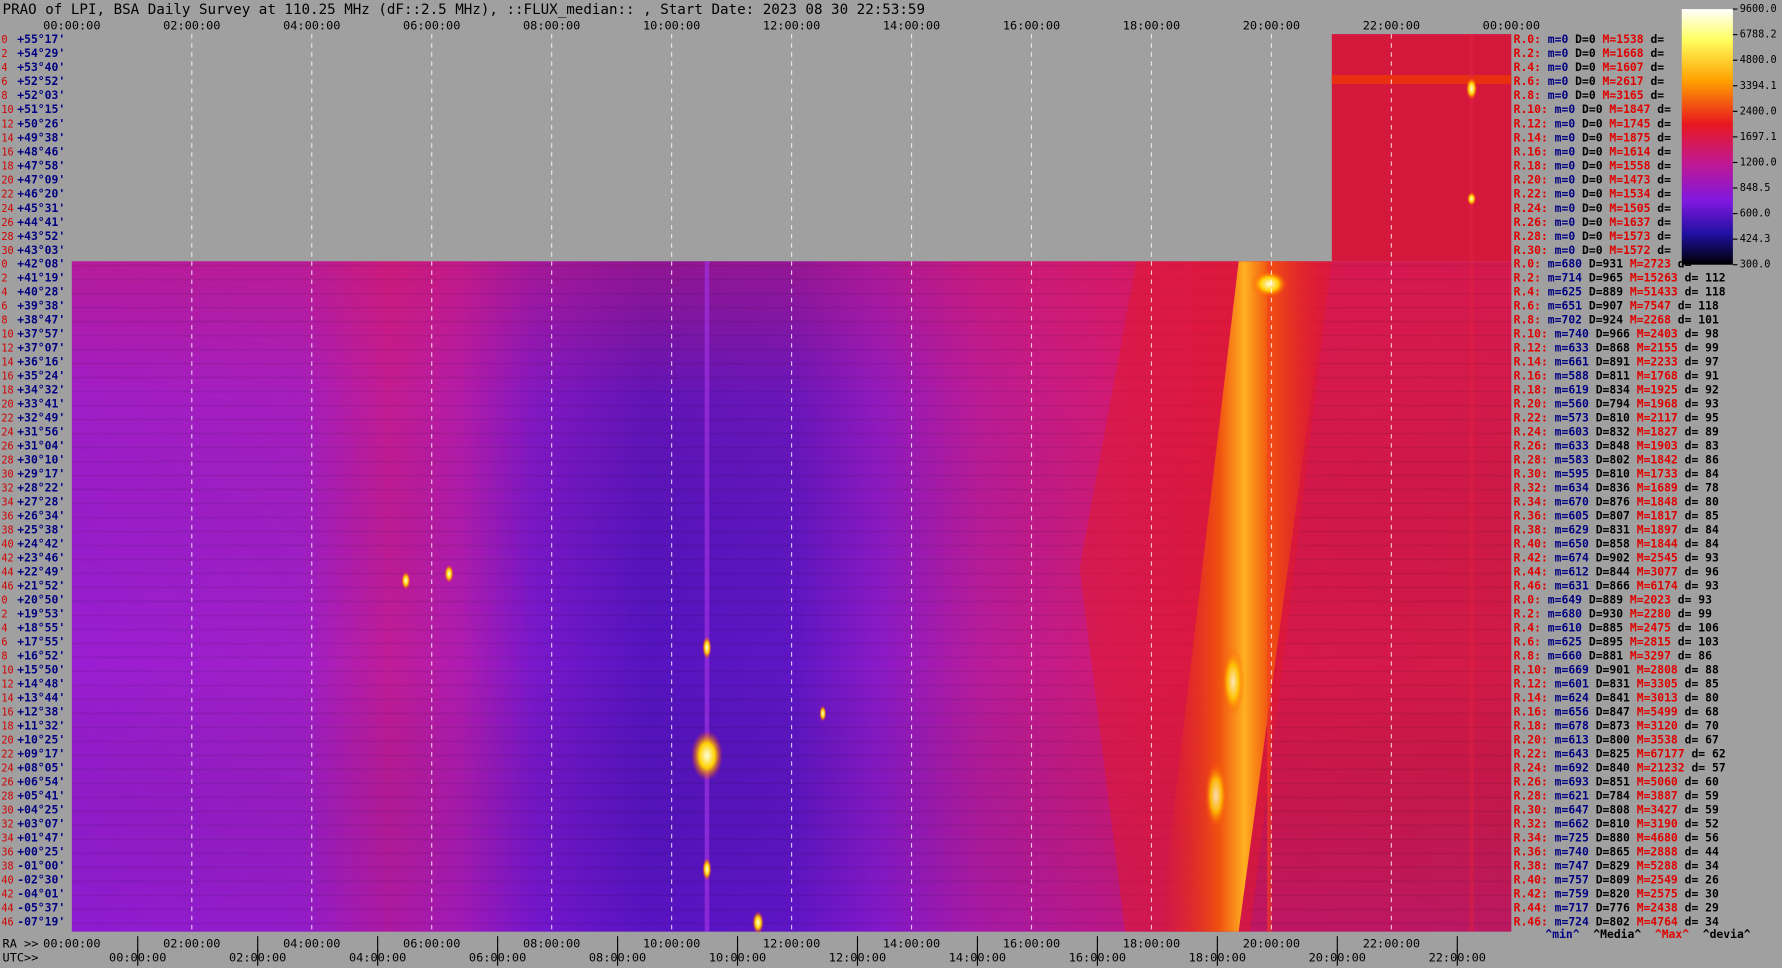 This screenshot has width=1782, height=968. Describe the element at coordinates (41, 250) in the screenshot. I see `declination-label: +43°03'` at that location.